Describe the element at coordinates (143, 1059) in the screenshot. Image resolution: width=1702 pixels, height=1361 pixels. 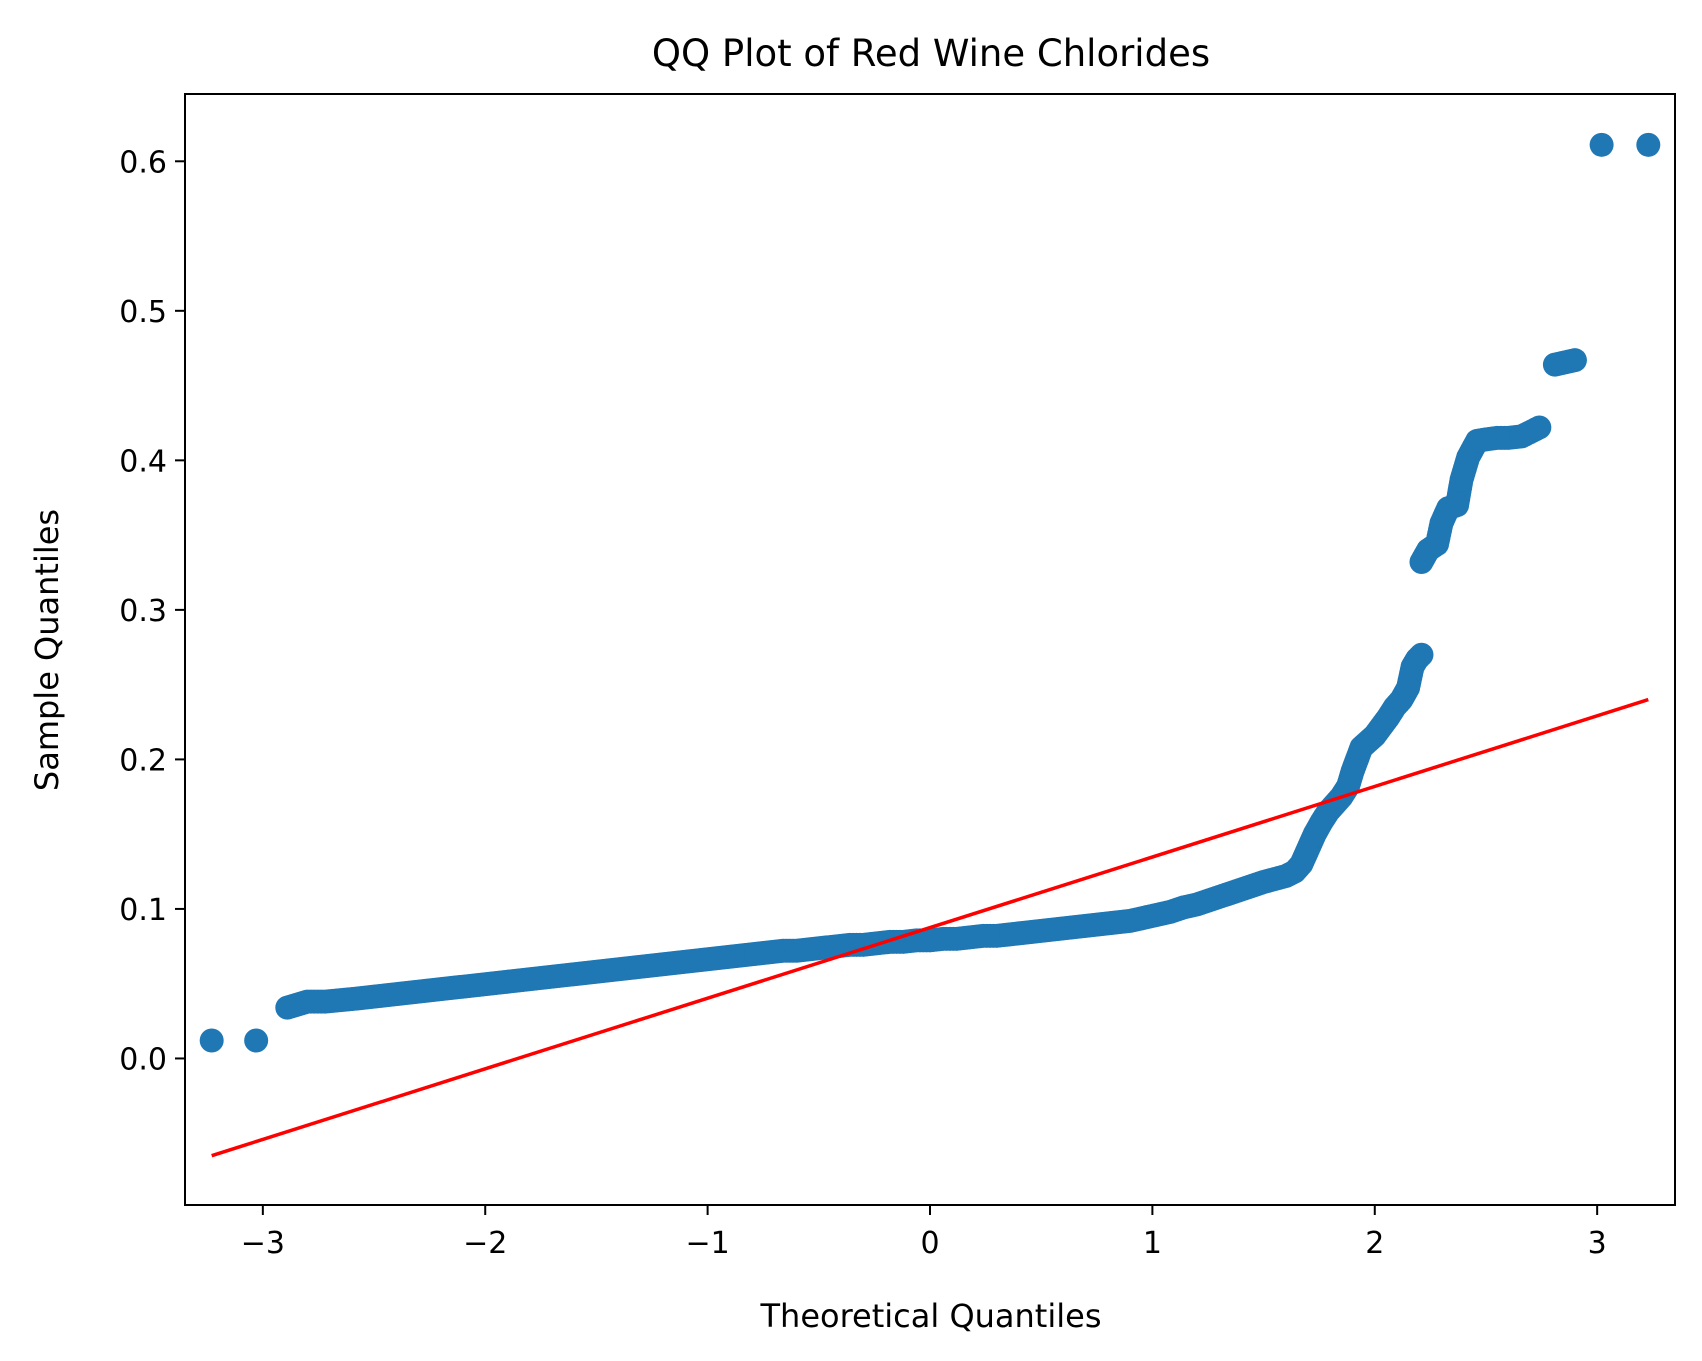
I see `y-tick-label: 0.0` at that location.